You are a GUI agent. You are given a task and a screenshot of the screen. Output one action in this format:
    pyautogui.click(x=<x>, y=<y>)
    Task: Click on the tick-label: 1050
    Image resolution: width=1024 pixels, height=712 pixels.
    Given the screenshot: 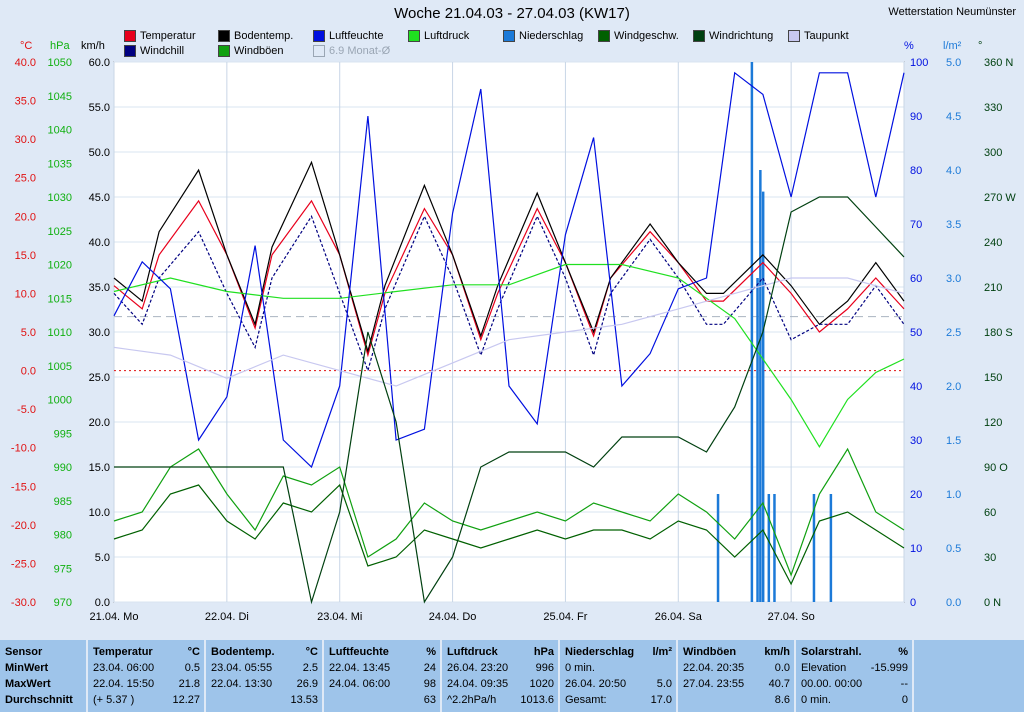 What is the action you would take?
    pyautogui.click(x=60, y=63)
    